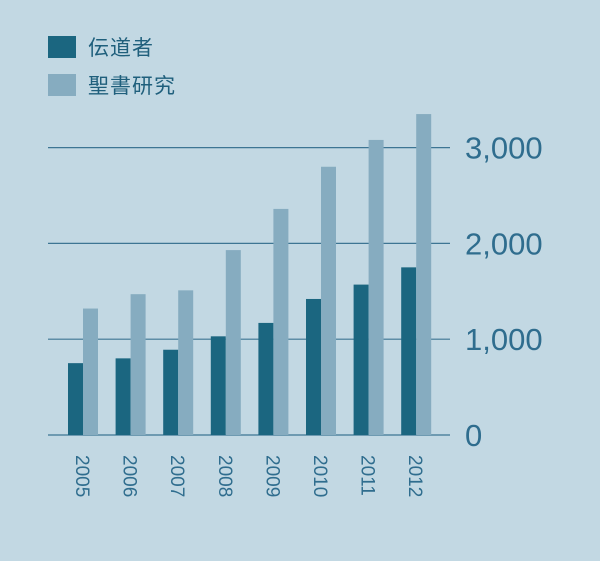 The height and width of the screenshot is (561, 600). I want to click on legend-item-evangelists: 伝道者, so click(112, 47).